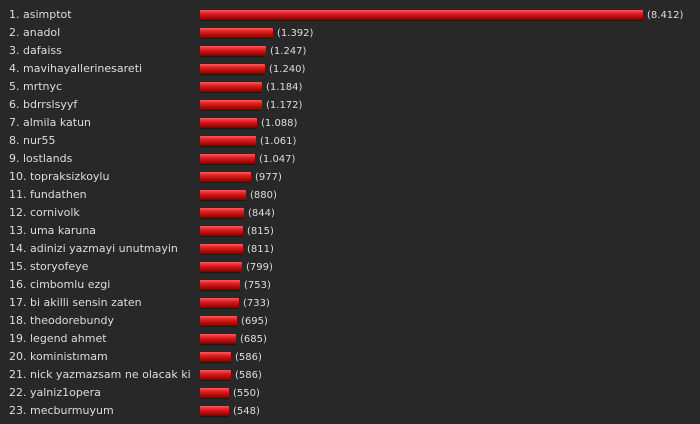 The height and width of the screenshot is (424, 700). What do you see at coordinates (263, 195) in the screenshot?
I see `value-label: (880)` at bounding box center [263, 195].